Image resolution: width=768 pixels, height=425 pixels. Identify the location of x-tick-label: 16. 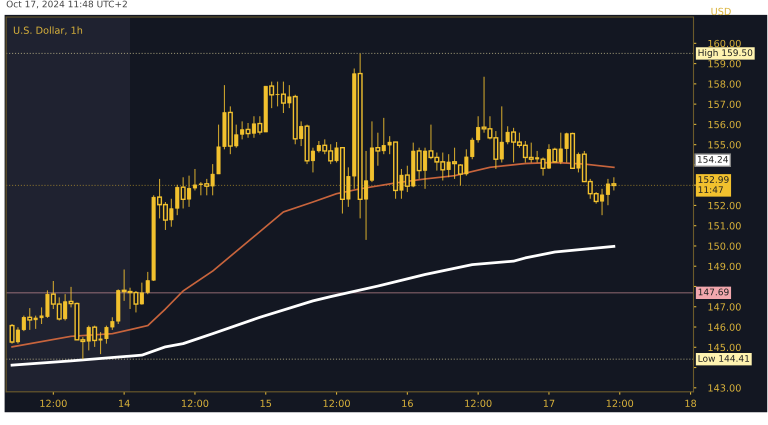
(407, 404).